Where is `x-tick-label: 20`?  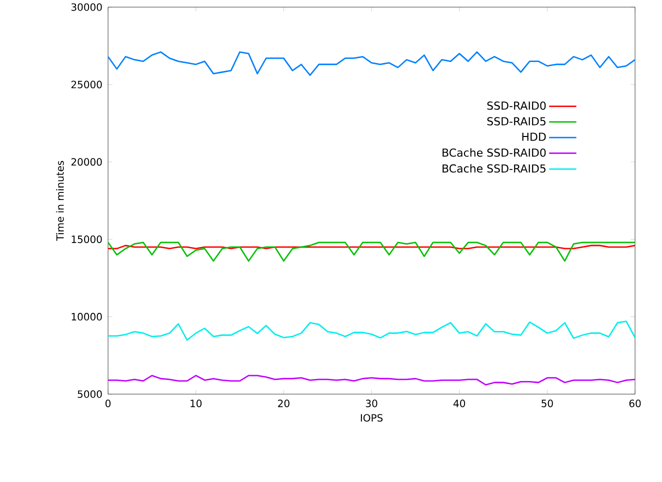 x-tick-label: 20 is located at coordinates (284, 403).